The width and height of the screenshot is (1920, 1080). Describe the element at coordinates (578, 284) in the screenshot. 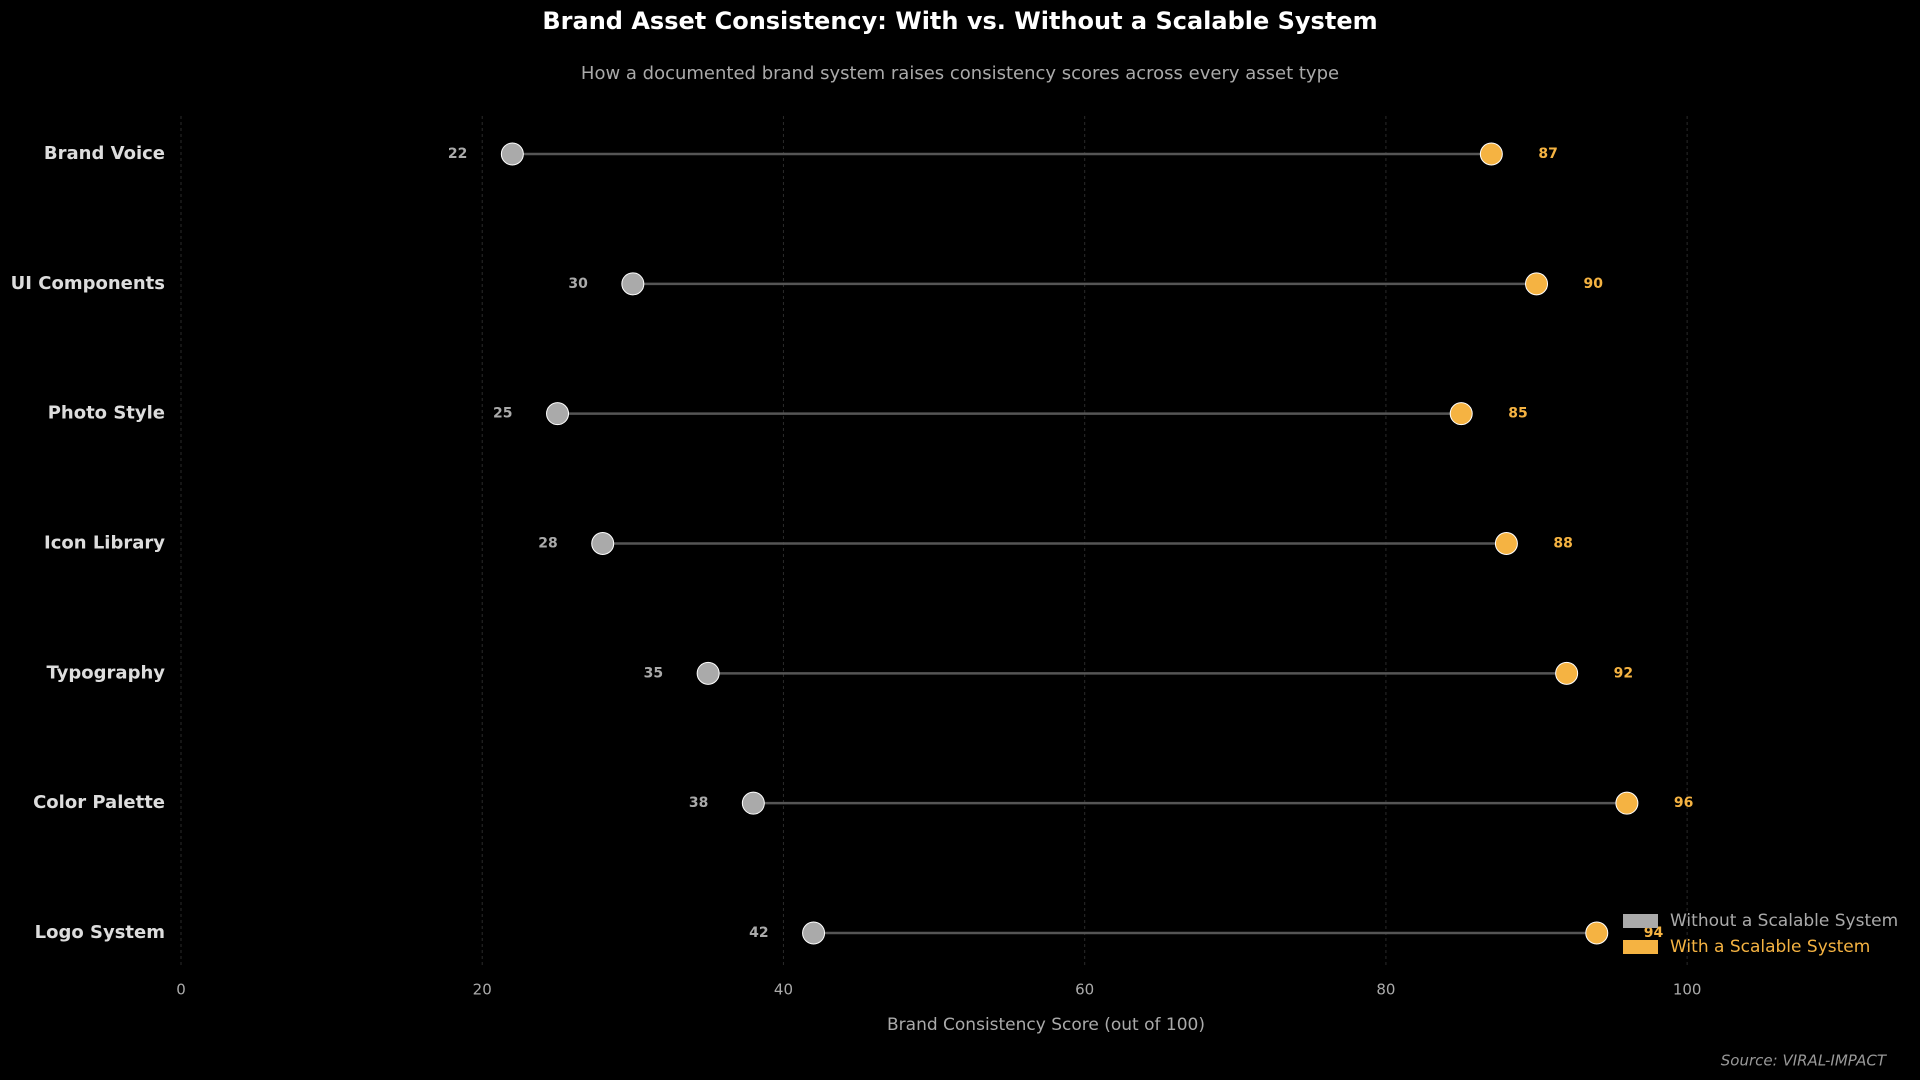

I see `value-label: 30` at that location.